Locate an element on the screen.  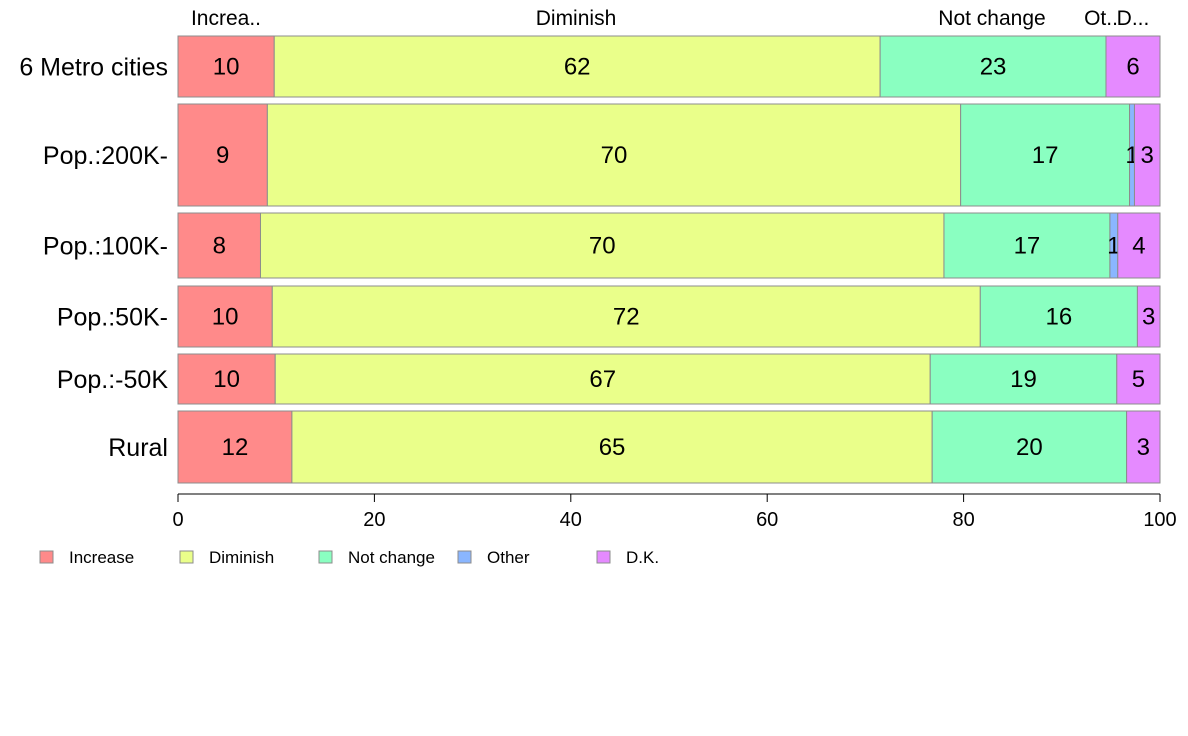
legend-item: Increase is located at coordinates (86, 557).